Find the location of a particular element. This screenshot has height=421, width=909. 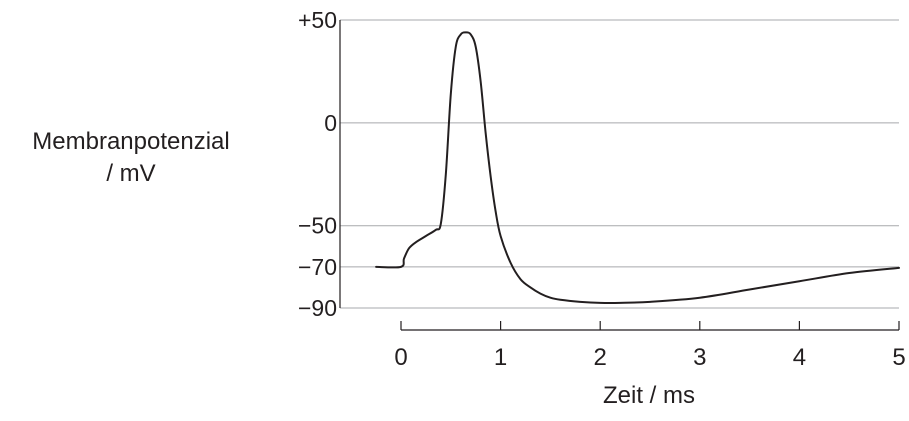

x-tick-label: 4 is located at coordinates (799, 357).